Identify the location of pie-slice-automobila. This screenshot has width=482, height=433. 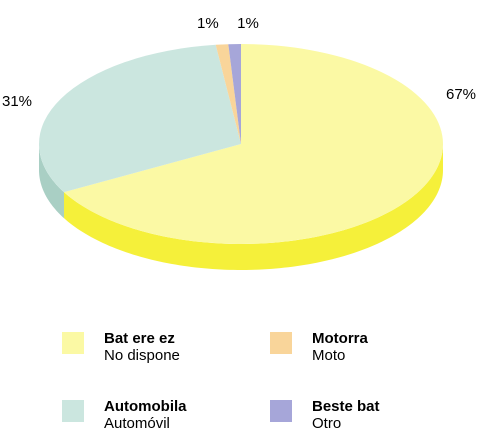
(140, 118).